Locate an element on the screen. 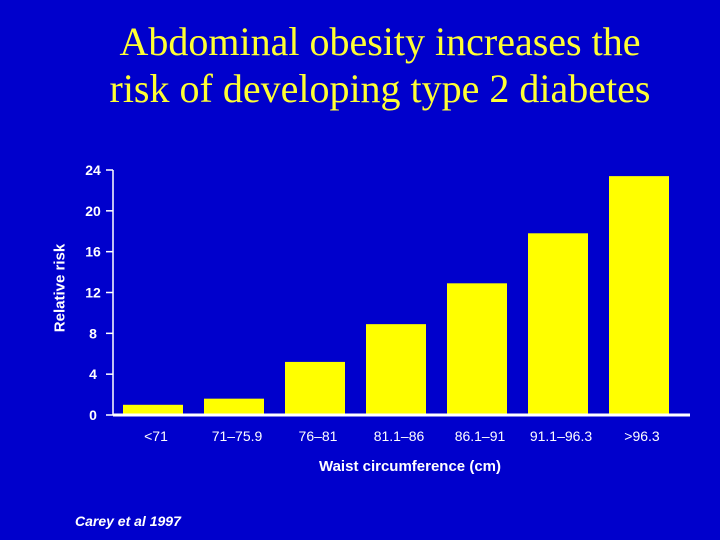 Image resolution: width=720 pixels, height=540 pixels. x-category-label: >96.3 is located at coordinates (642, 436).